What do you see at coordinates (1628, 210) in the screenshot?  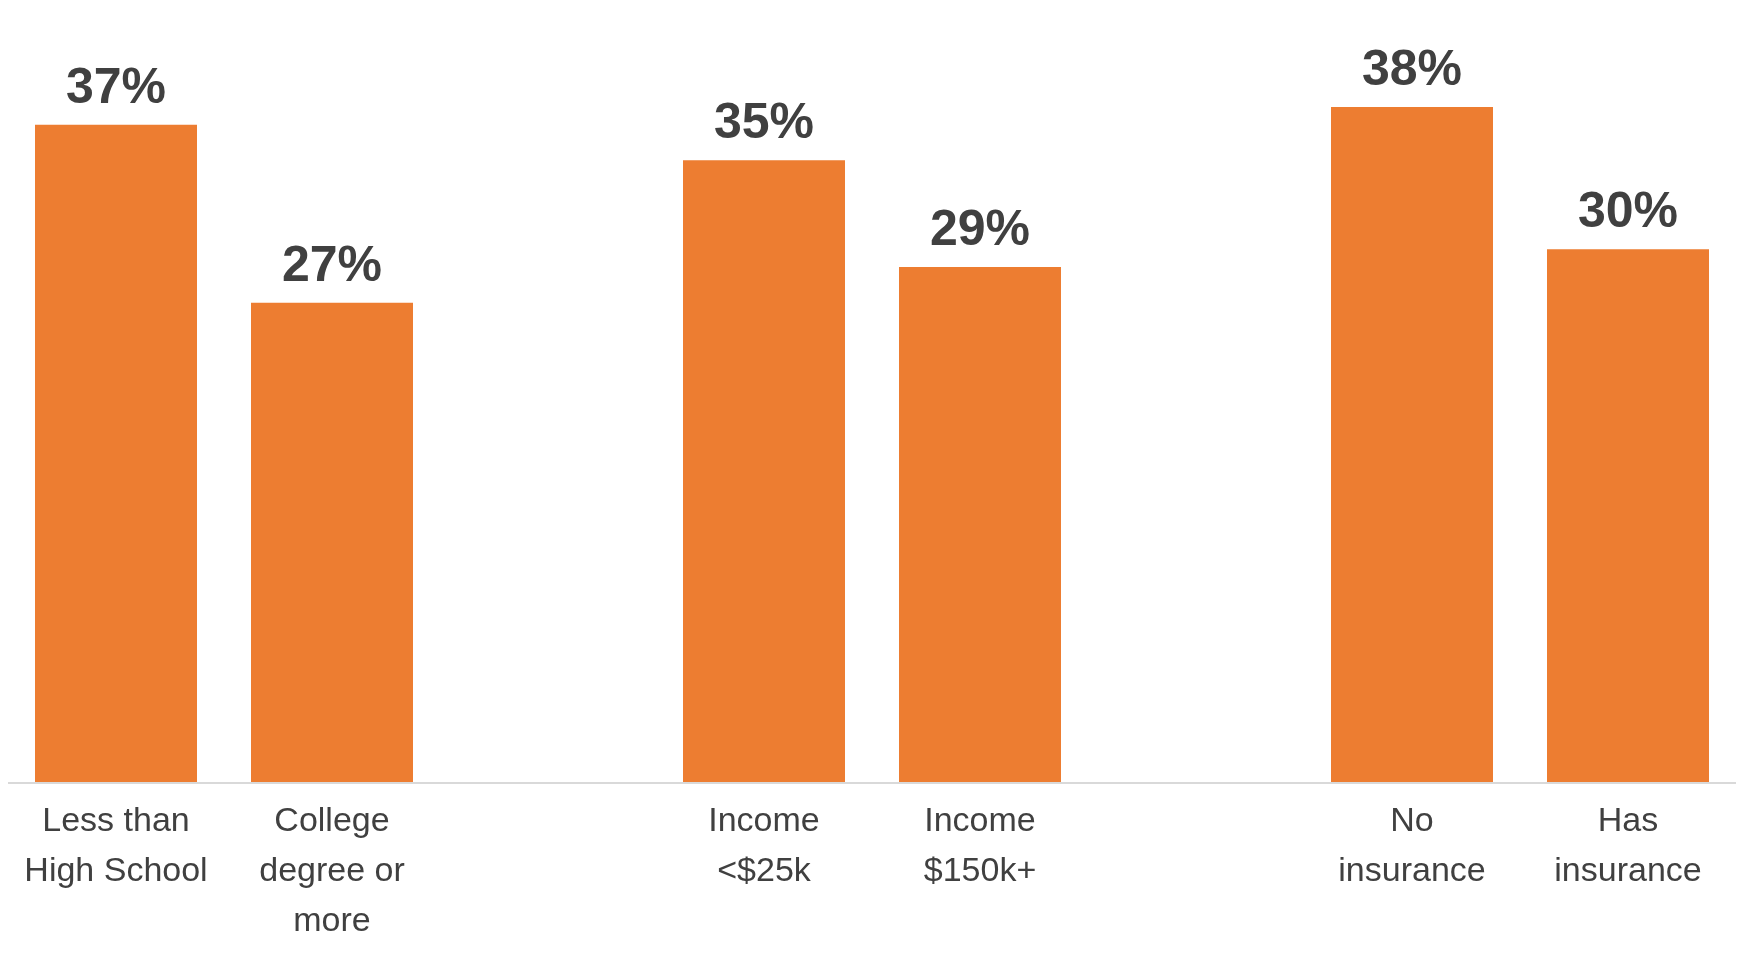 I see `data-label: 30%` at bounding box center [1628, 210].